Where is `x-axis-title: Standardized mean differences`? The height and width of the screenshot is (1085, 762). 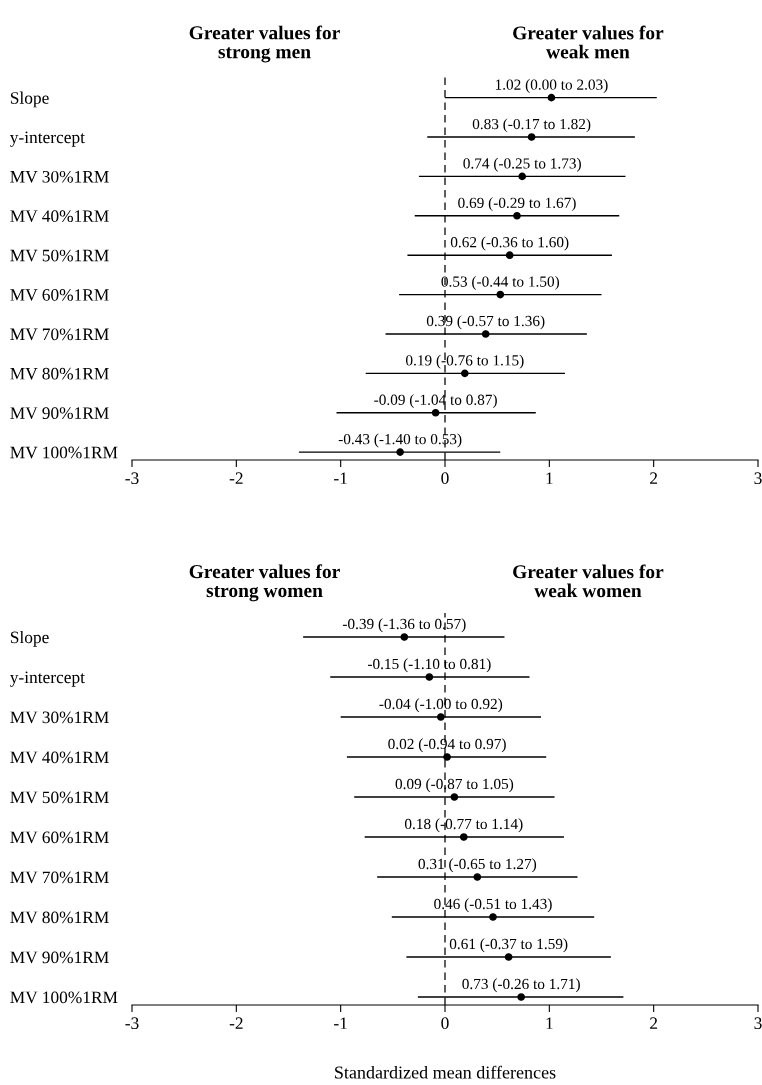 x-axis-title: Standardized mean differences is located at coordinates (445, 1072).